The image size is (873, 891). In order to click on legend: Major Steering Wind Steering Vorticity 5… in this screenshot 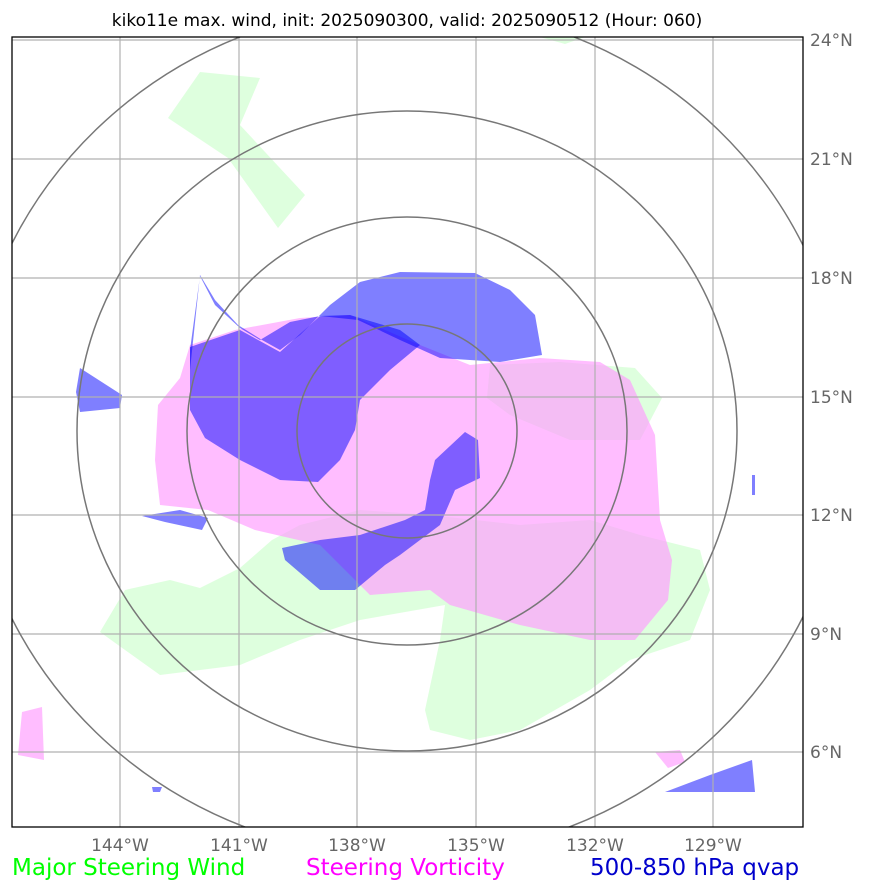, I will do `click(405, 868)`.